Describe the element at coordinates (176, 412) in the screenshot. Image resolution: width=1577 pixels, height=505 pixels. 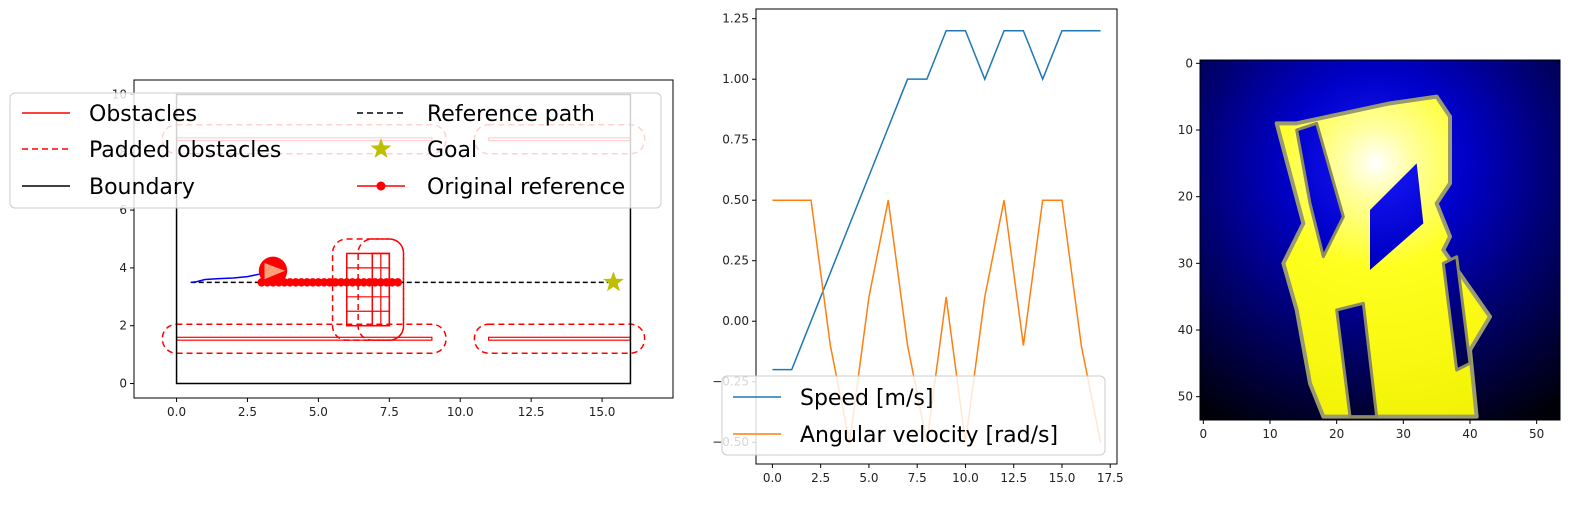
I see `map-xtick-label-0: 0.0` at that location.